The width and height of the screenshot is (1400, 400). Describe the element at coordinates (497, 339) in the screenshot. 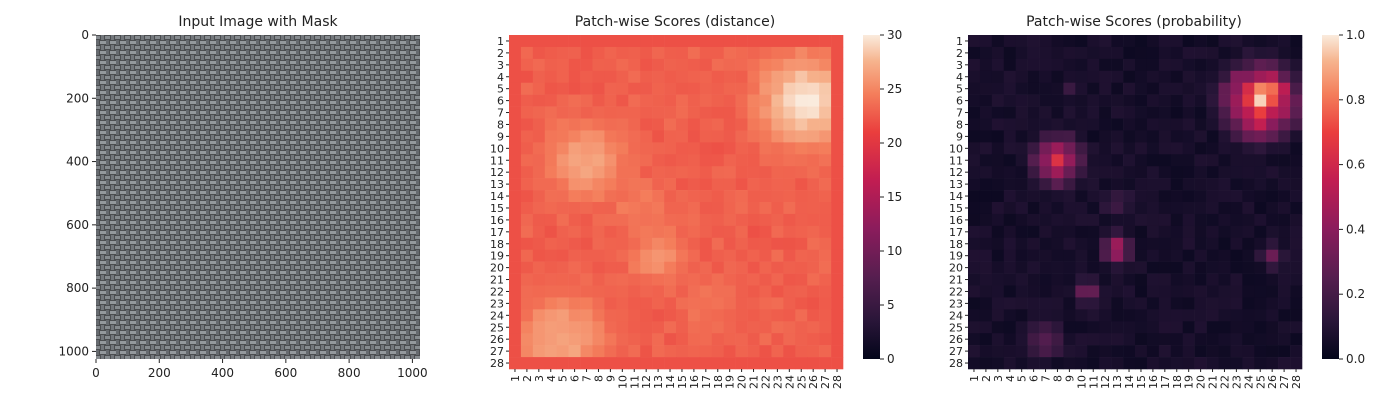

I see `y-tick-label: 26` at that location.